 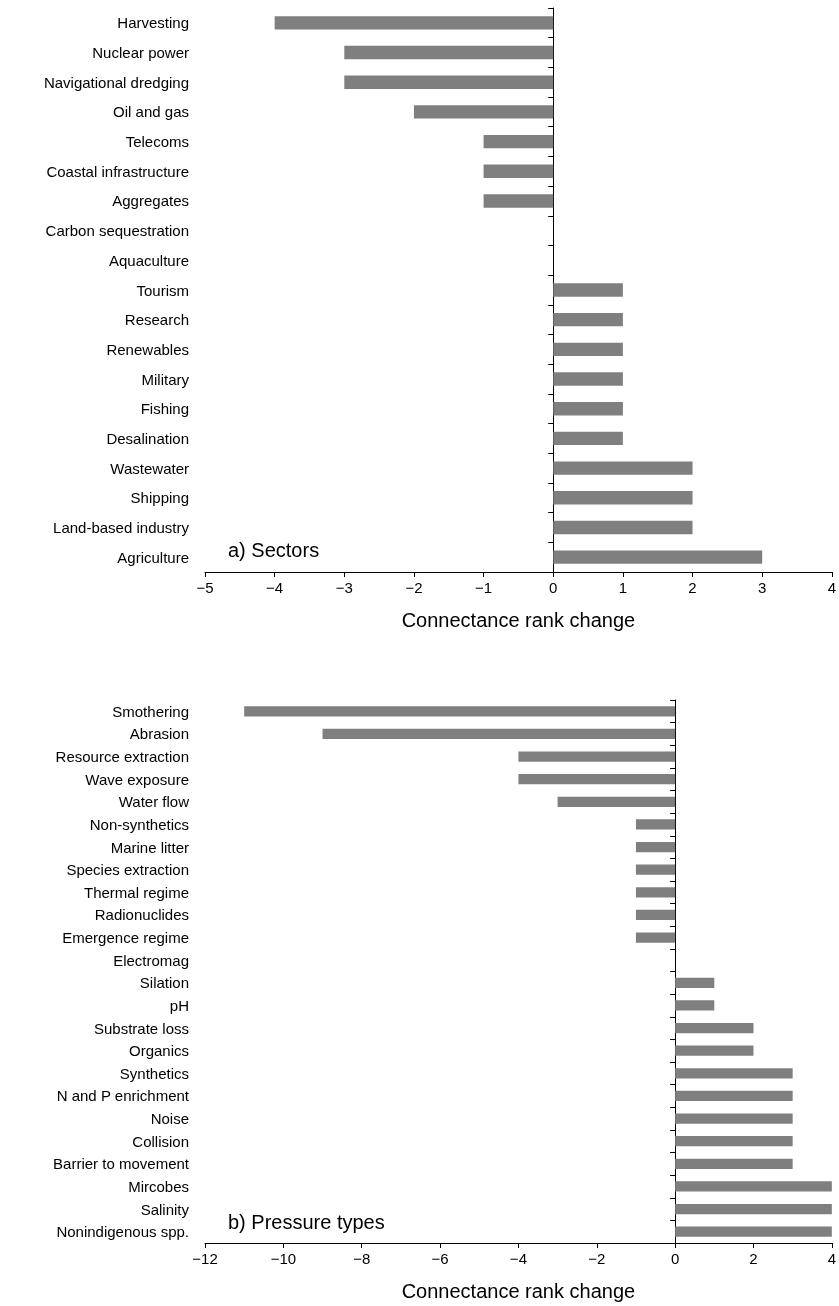 I want to click on y-tick-label: Collision, so click(x=160, y=1141).